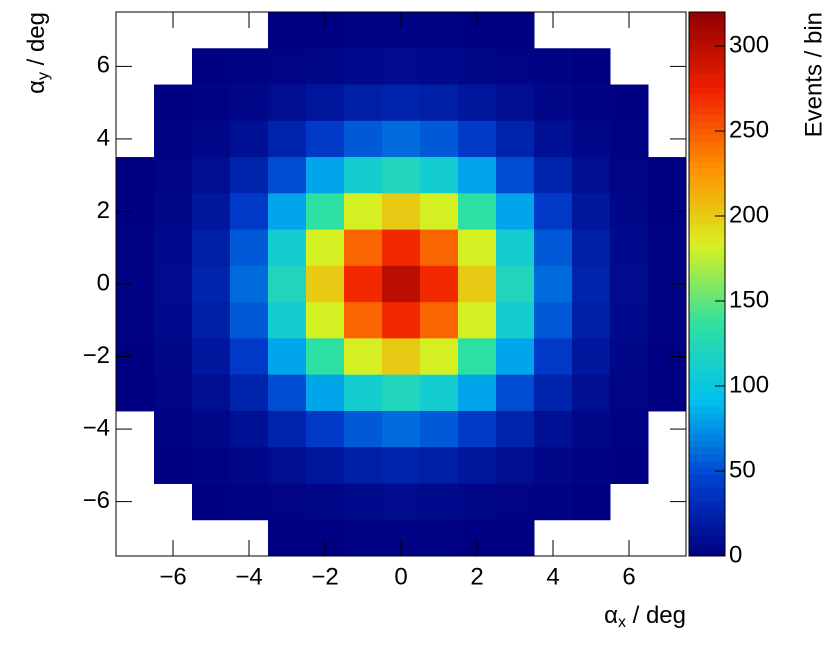 This screenshot has height=645, width=830. I want to click on z-tick-label: 50, so click(742, 469).